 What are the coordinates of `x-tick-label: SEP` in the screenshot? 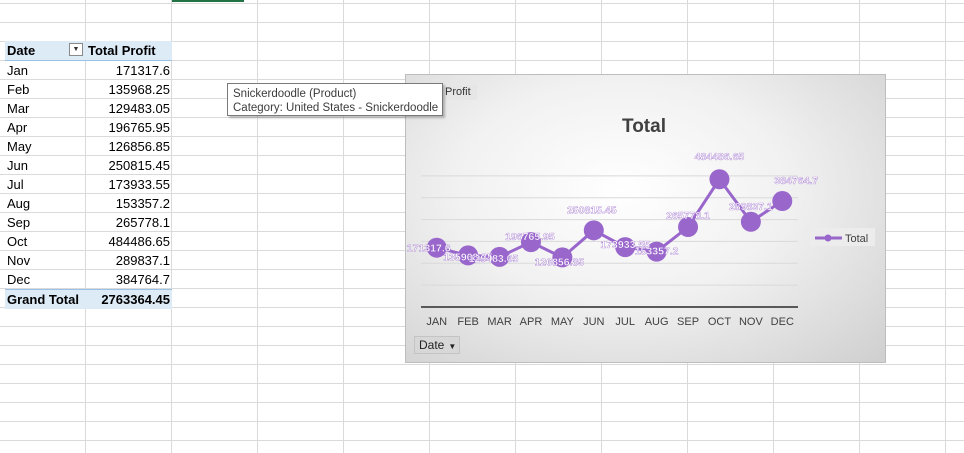 It's located at (688, 322).